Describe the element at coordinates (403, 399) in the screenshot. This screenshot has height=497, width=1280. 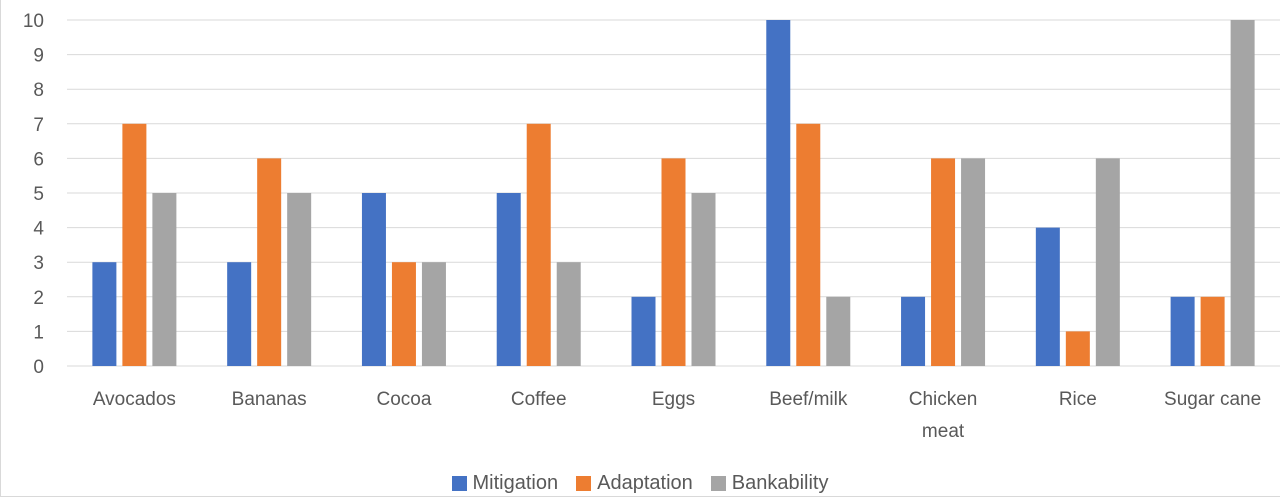
I see `x-category-label: Cocoa` at that location.